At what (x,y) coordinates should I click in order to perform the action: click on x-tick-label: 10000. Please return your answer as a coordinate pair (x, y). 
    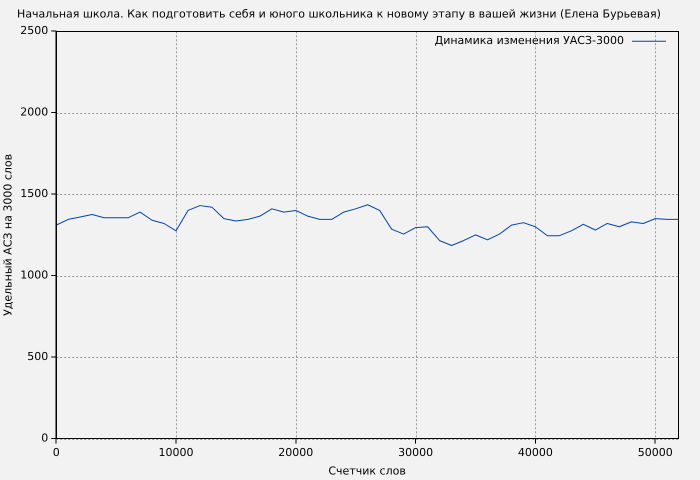
    Looking at the image, I should click on (176, 453).